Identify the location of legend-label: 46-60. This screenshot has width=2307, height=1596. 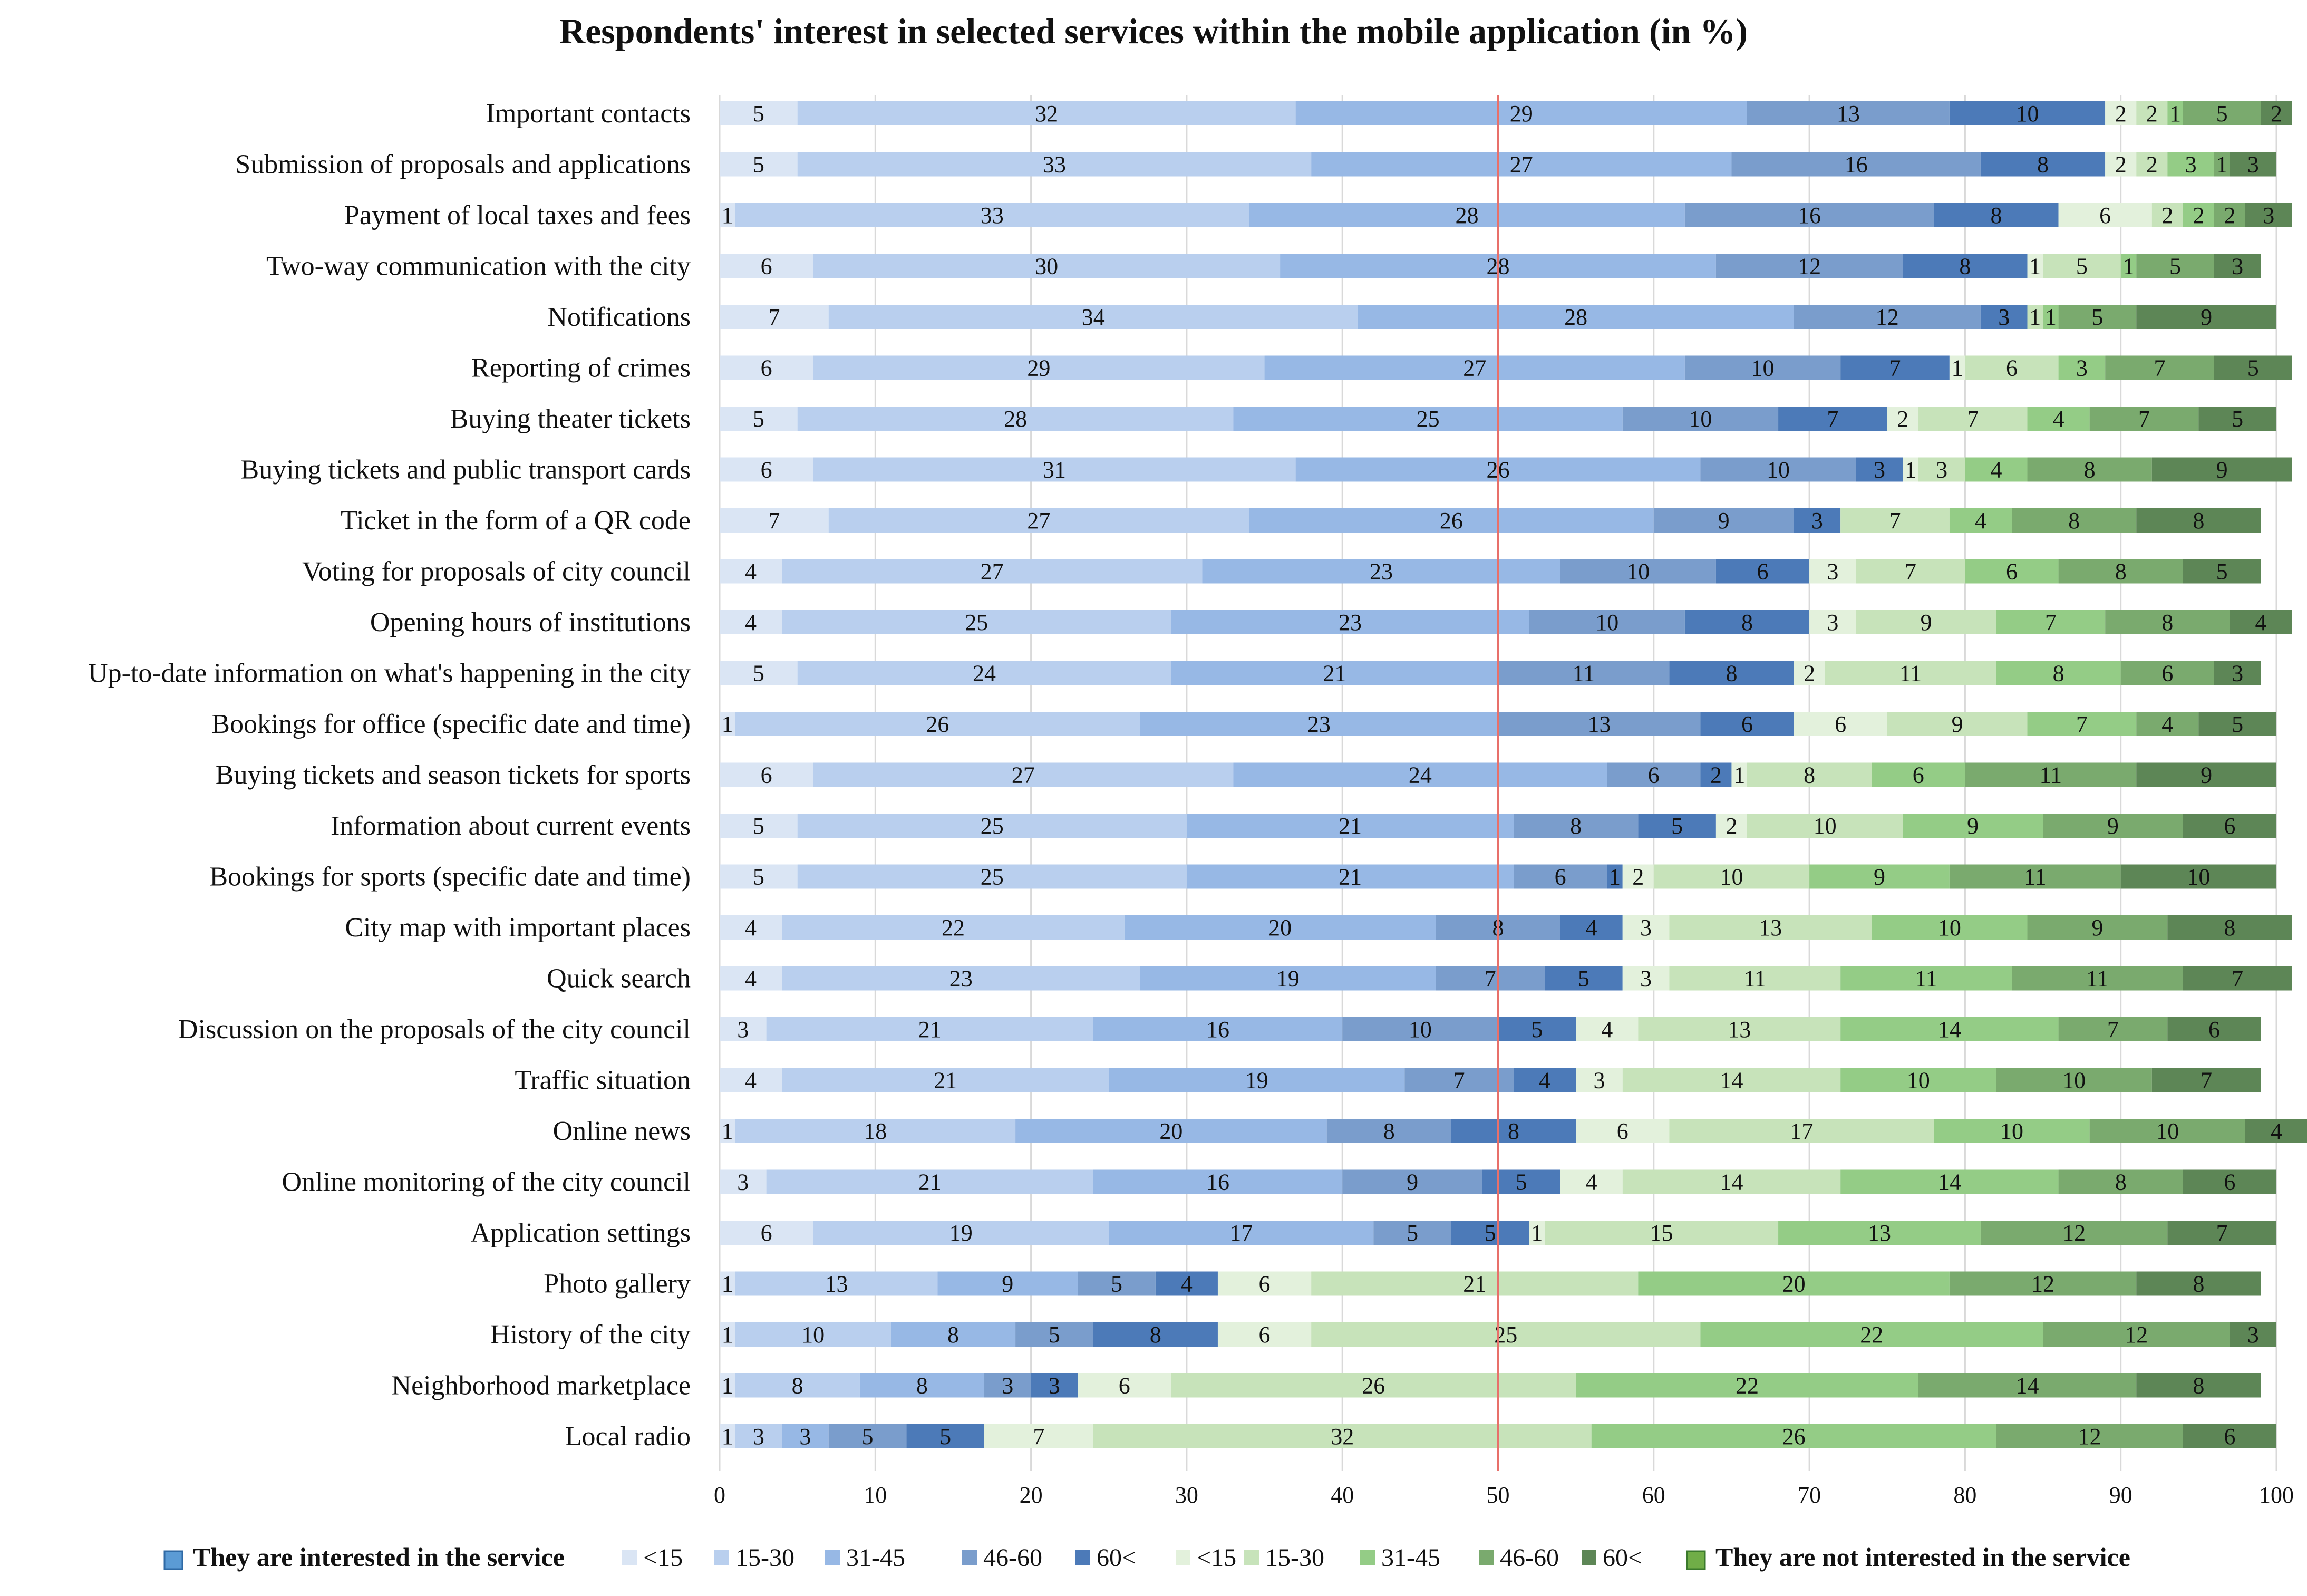
(1012, 1558).